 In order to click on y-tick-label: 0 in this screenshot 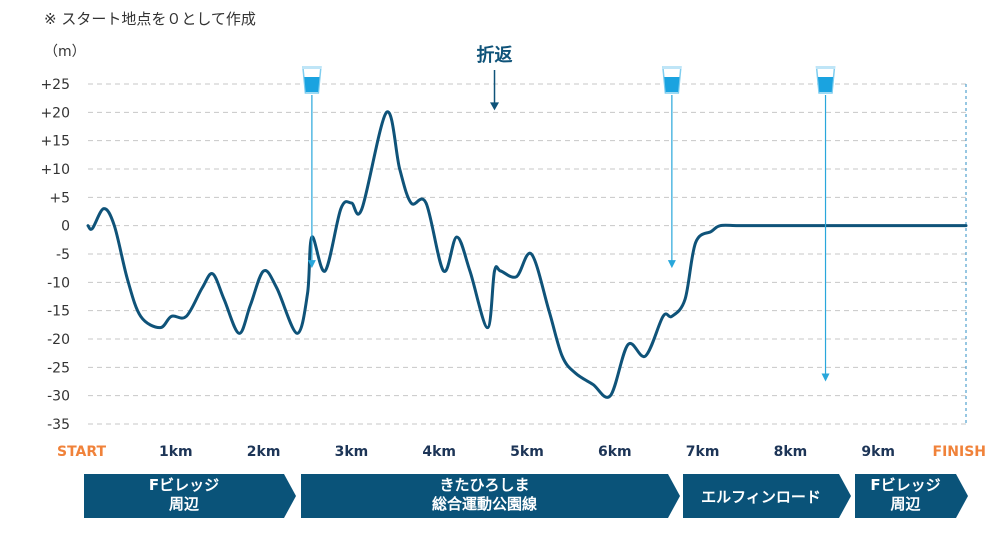, I will do `click(65, 227)`.